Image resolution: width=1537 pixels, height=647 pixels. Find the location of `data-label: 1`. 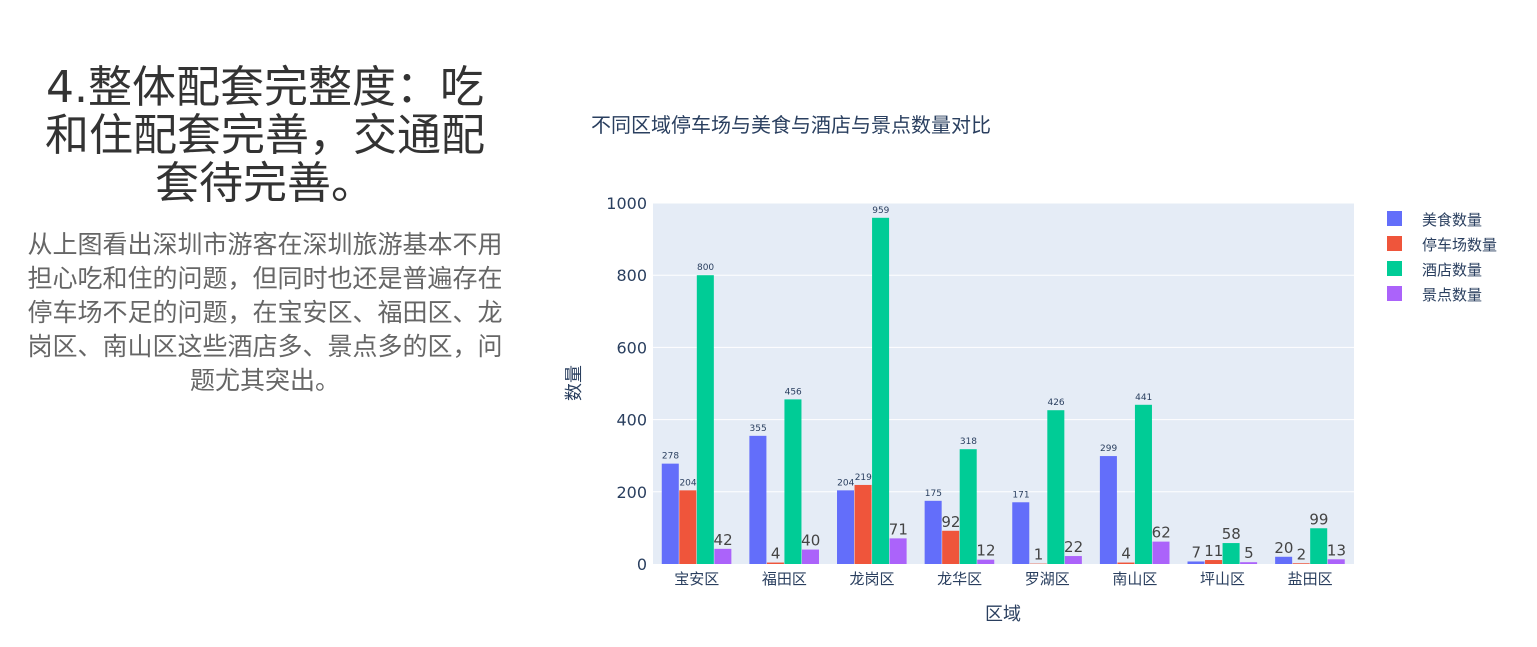

data-label: 1 is located at coordinates (1039, 555).